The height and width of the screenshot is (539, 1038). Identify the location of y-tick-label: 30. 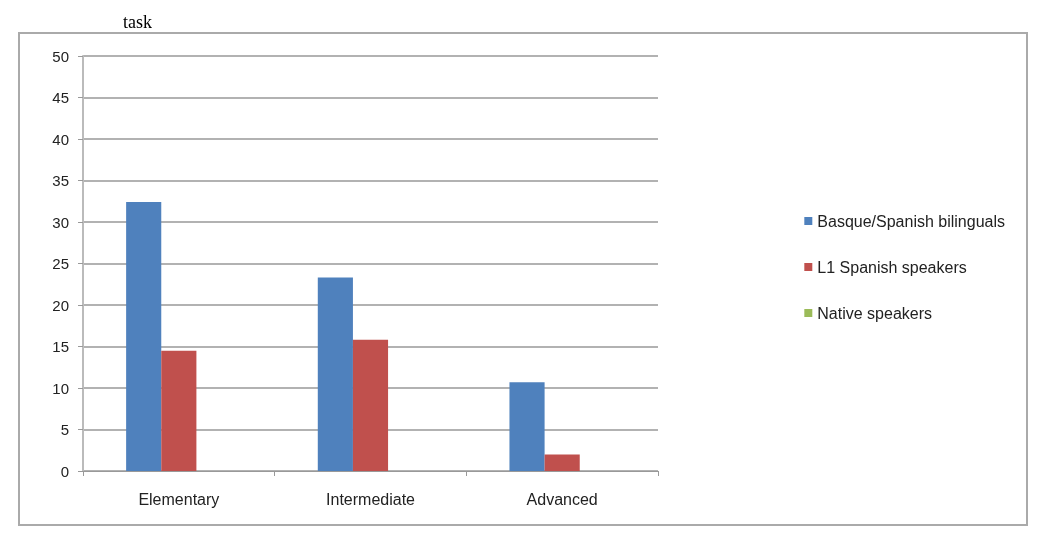
(60, 222).